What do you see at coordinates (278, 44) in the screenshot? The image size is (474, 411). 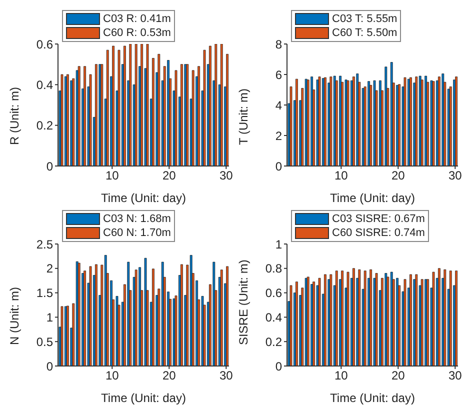 I see `y-tick-label: 8` at bounding box center [278, 44].